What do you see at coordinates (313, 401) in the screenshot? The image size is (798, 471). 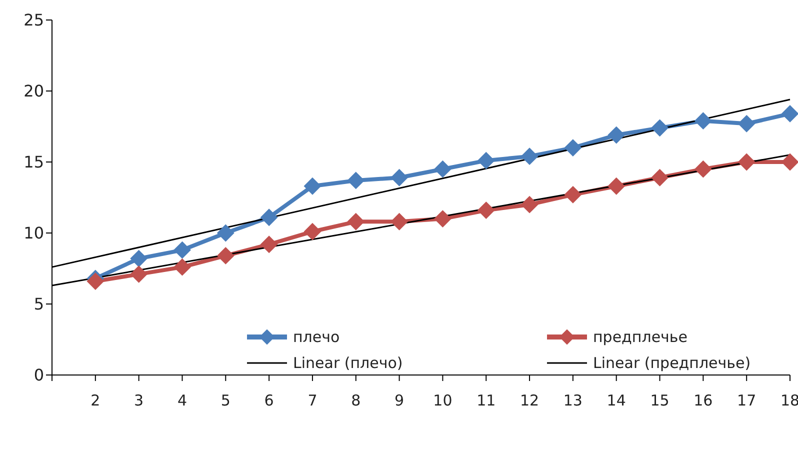 I see `x-tick-label: 7` at bounding box center [313, 401].